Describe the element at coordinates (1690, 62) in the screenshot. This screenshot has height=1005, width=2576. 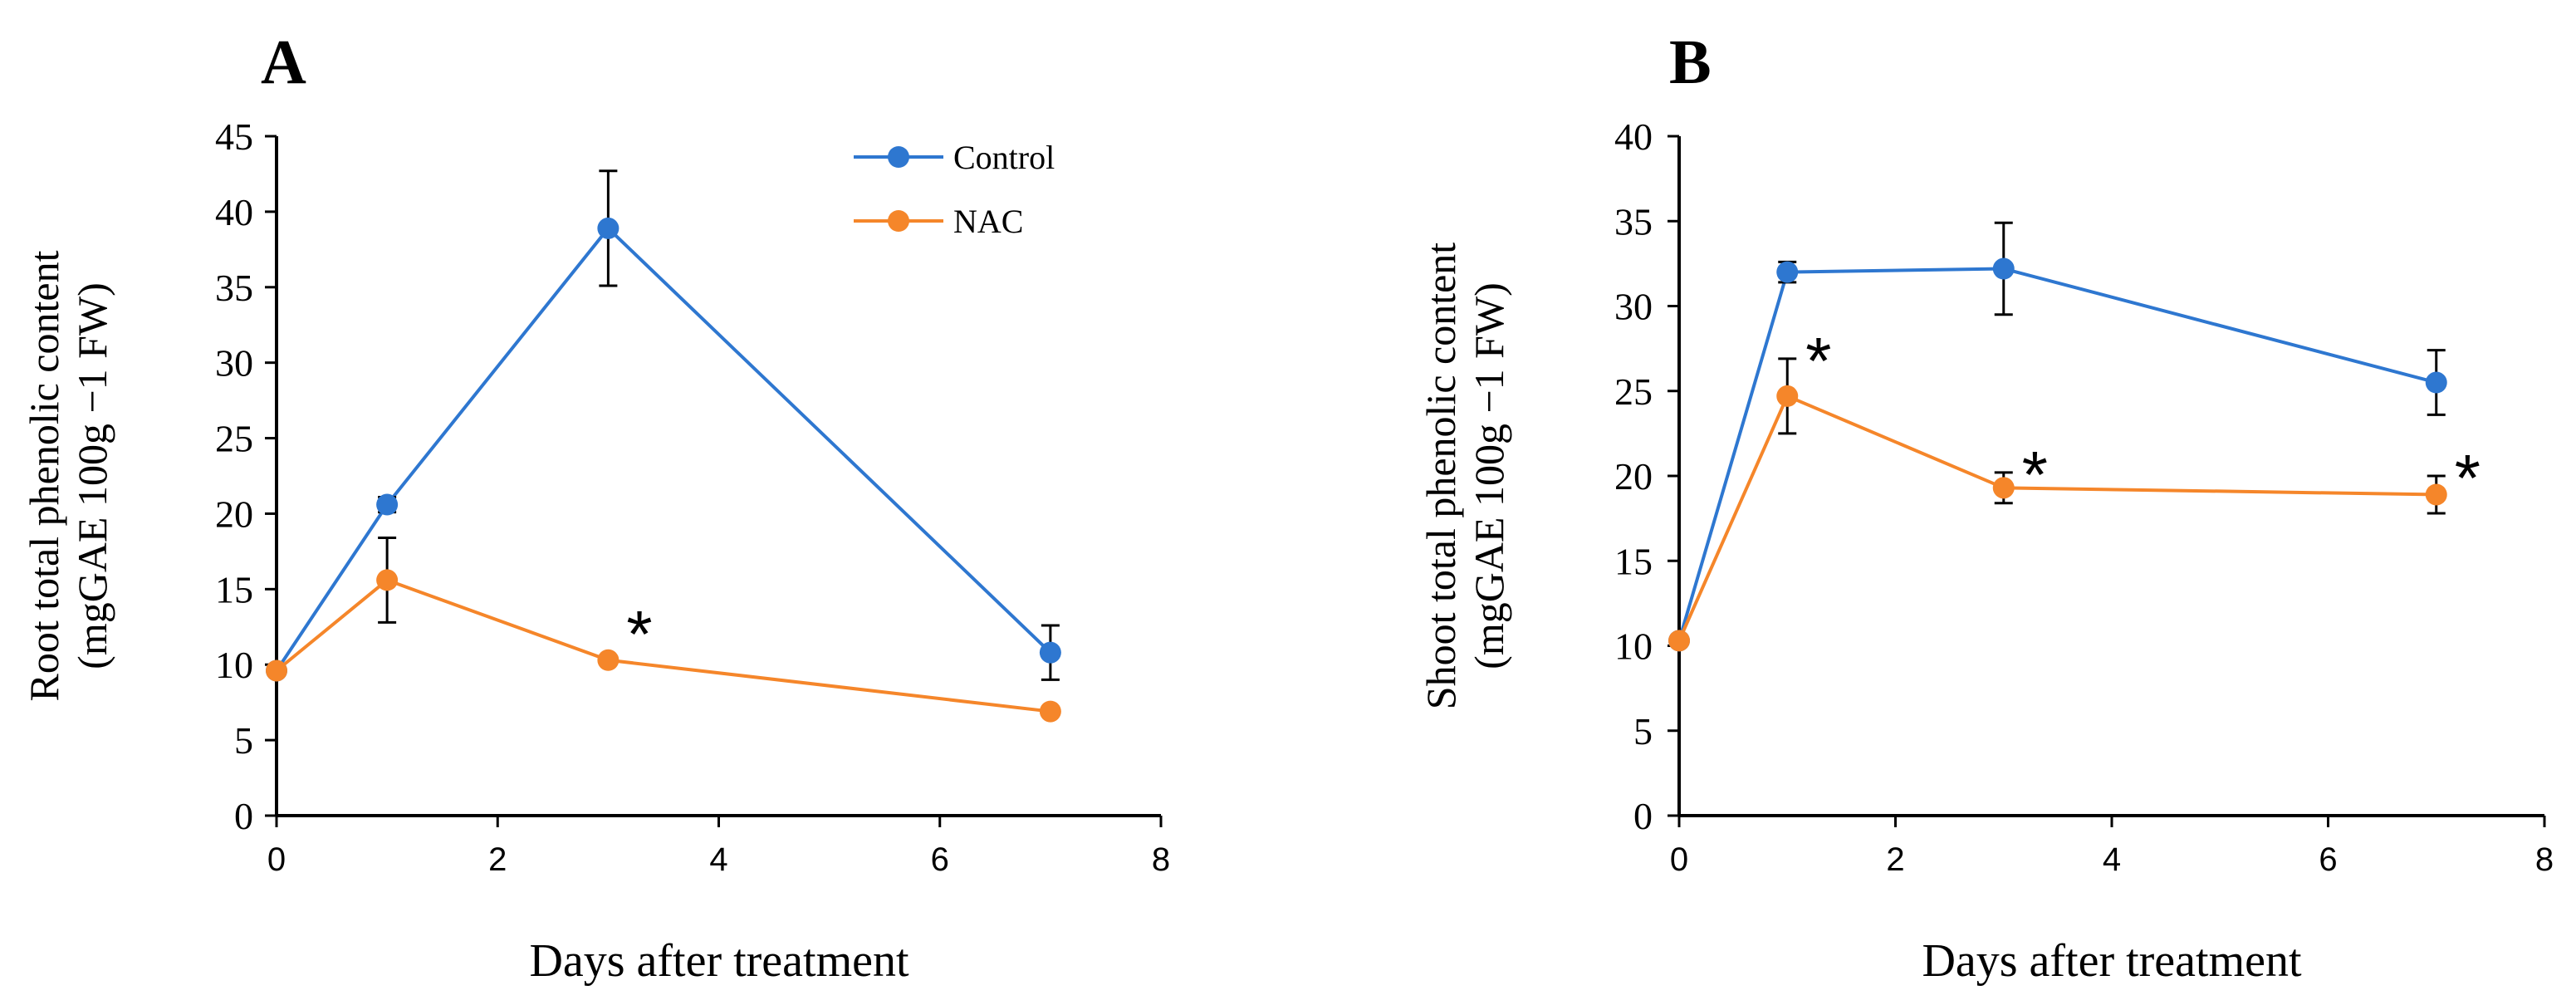
I see `panel-label: B` at that location.